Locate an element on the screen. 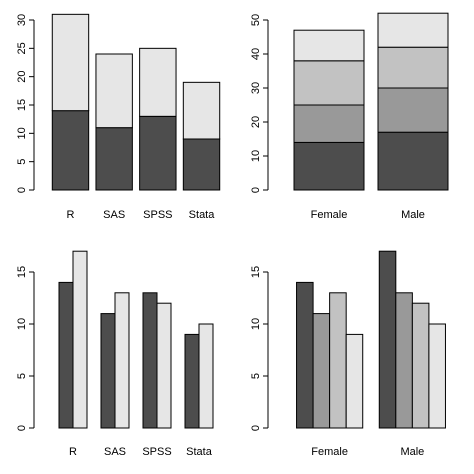 This screenshot has width=474, height=474. y-tick-label: 40 is located at coordinates (256, 54).